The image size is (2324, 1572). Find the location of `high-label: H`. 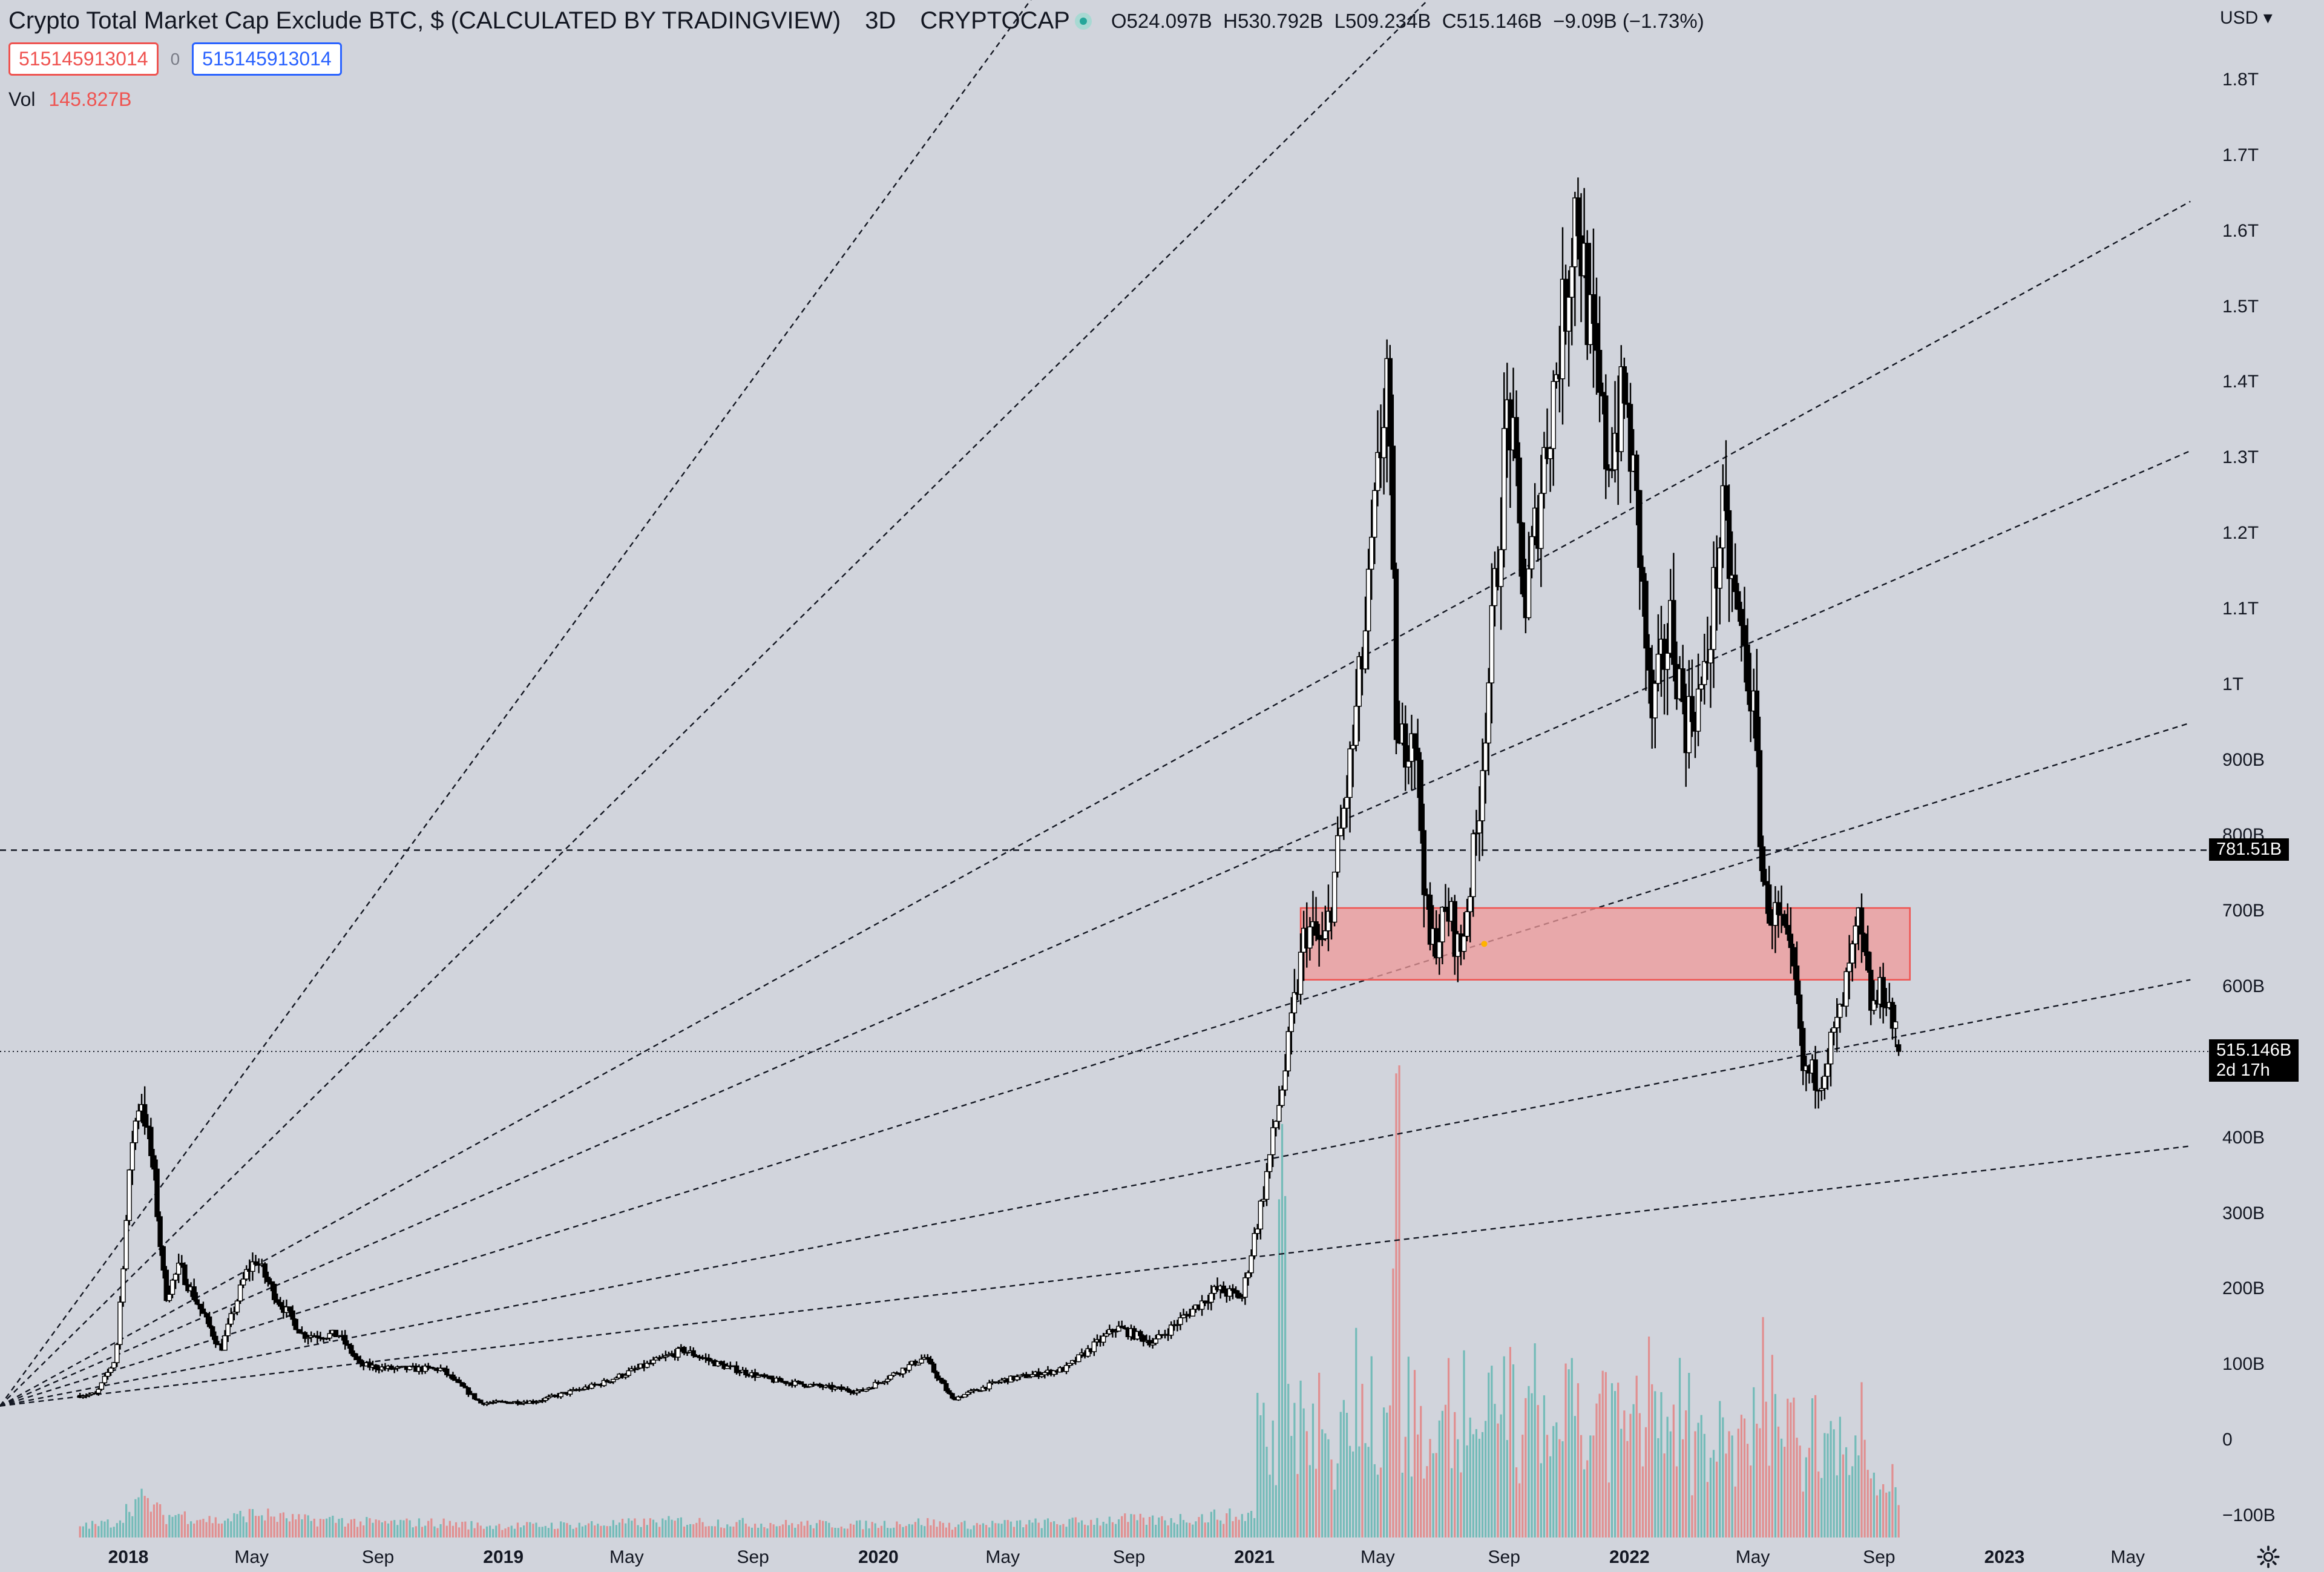

high-label: H is located at coordinates (1230, 20).